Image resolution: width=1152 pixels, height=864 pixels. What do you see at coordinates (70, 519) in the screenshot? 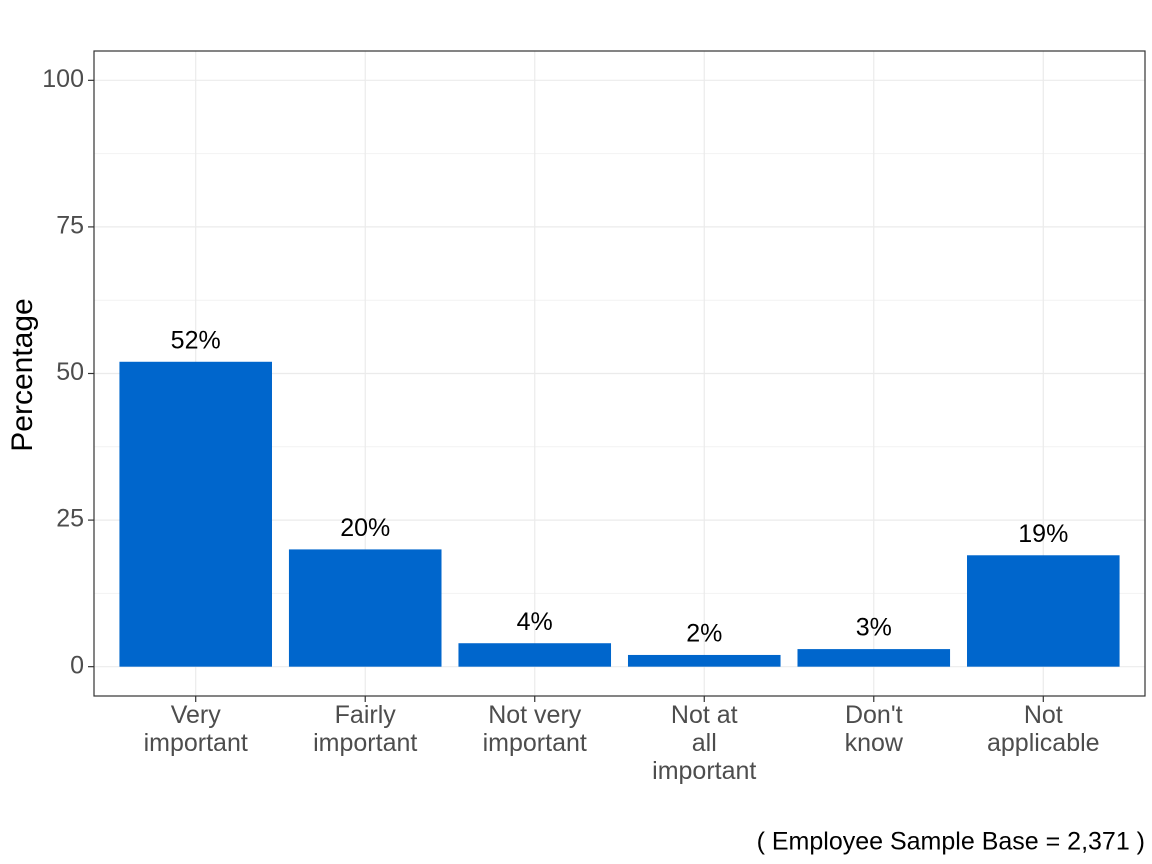
I see `y-tick-label: 25` at bounding box center [70, 519].